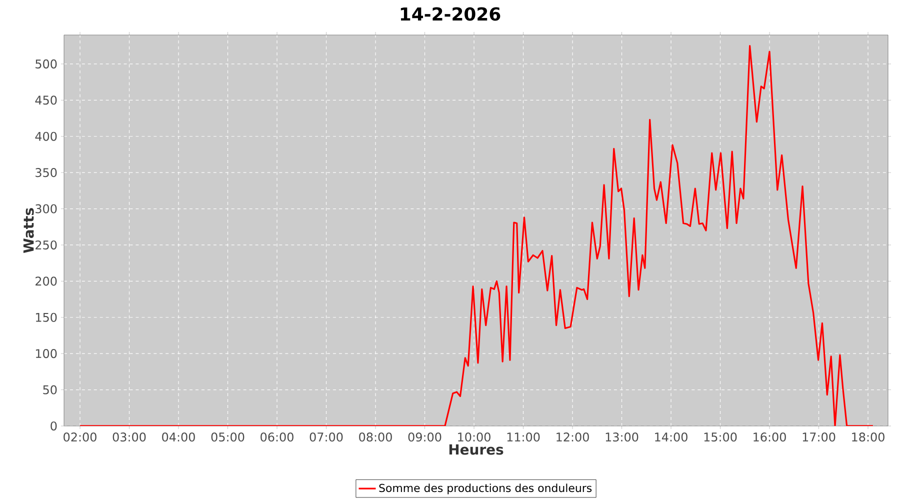 This screenshot has width=900, height=500. I want to click on x-tick-label: 17:00, so click(819, 437).